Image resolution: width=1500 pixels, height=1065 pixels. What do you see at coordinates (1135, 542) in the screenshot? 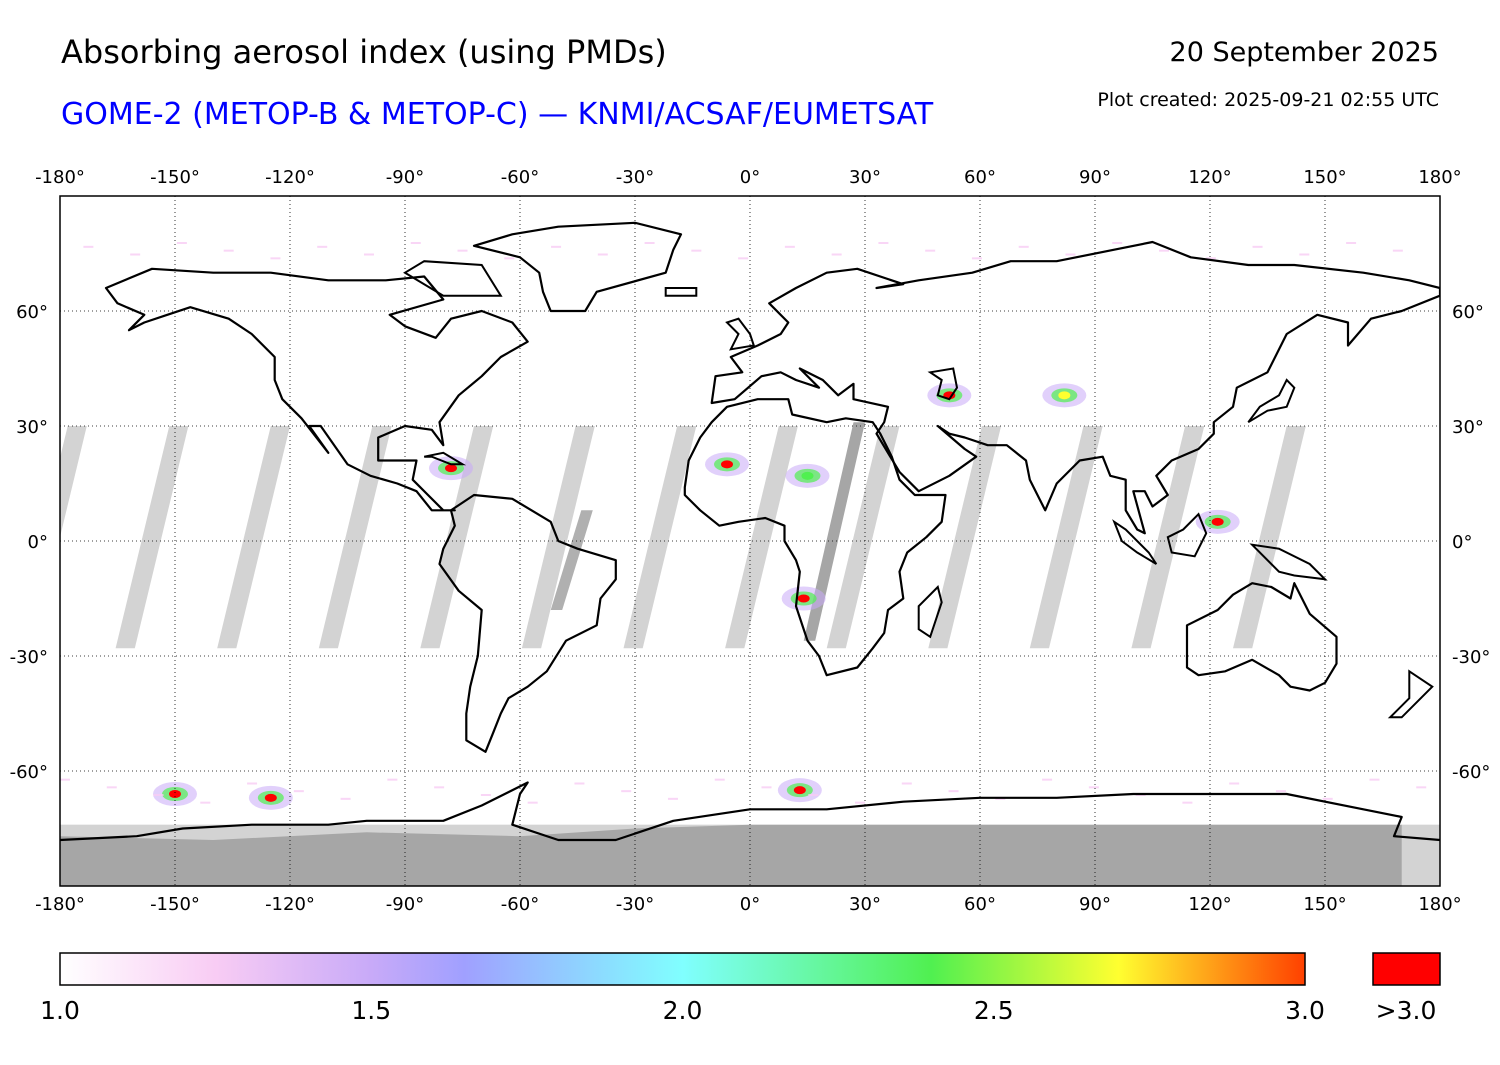
I see `sumatra-coastline` at bounding box center [1135, 542].